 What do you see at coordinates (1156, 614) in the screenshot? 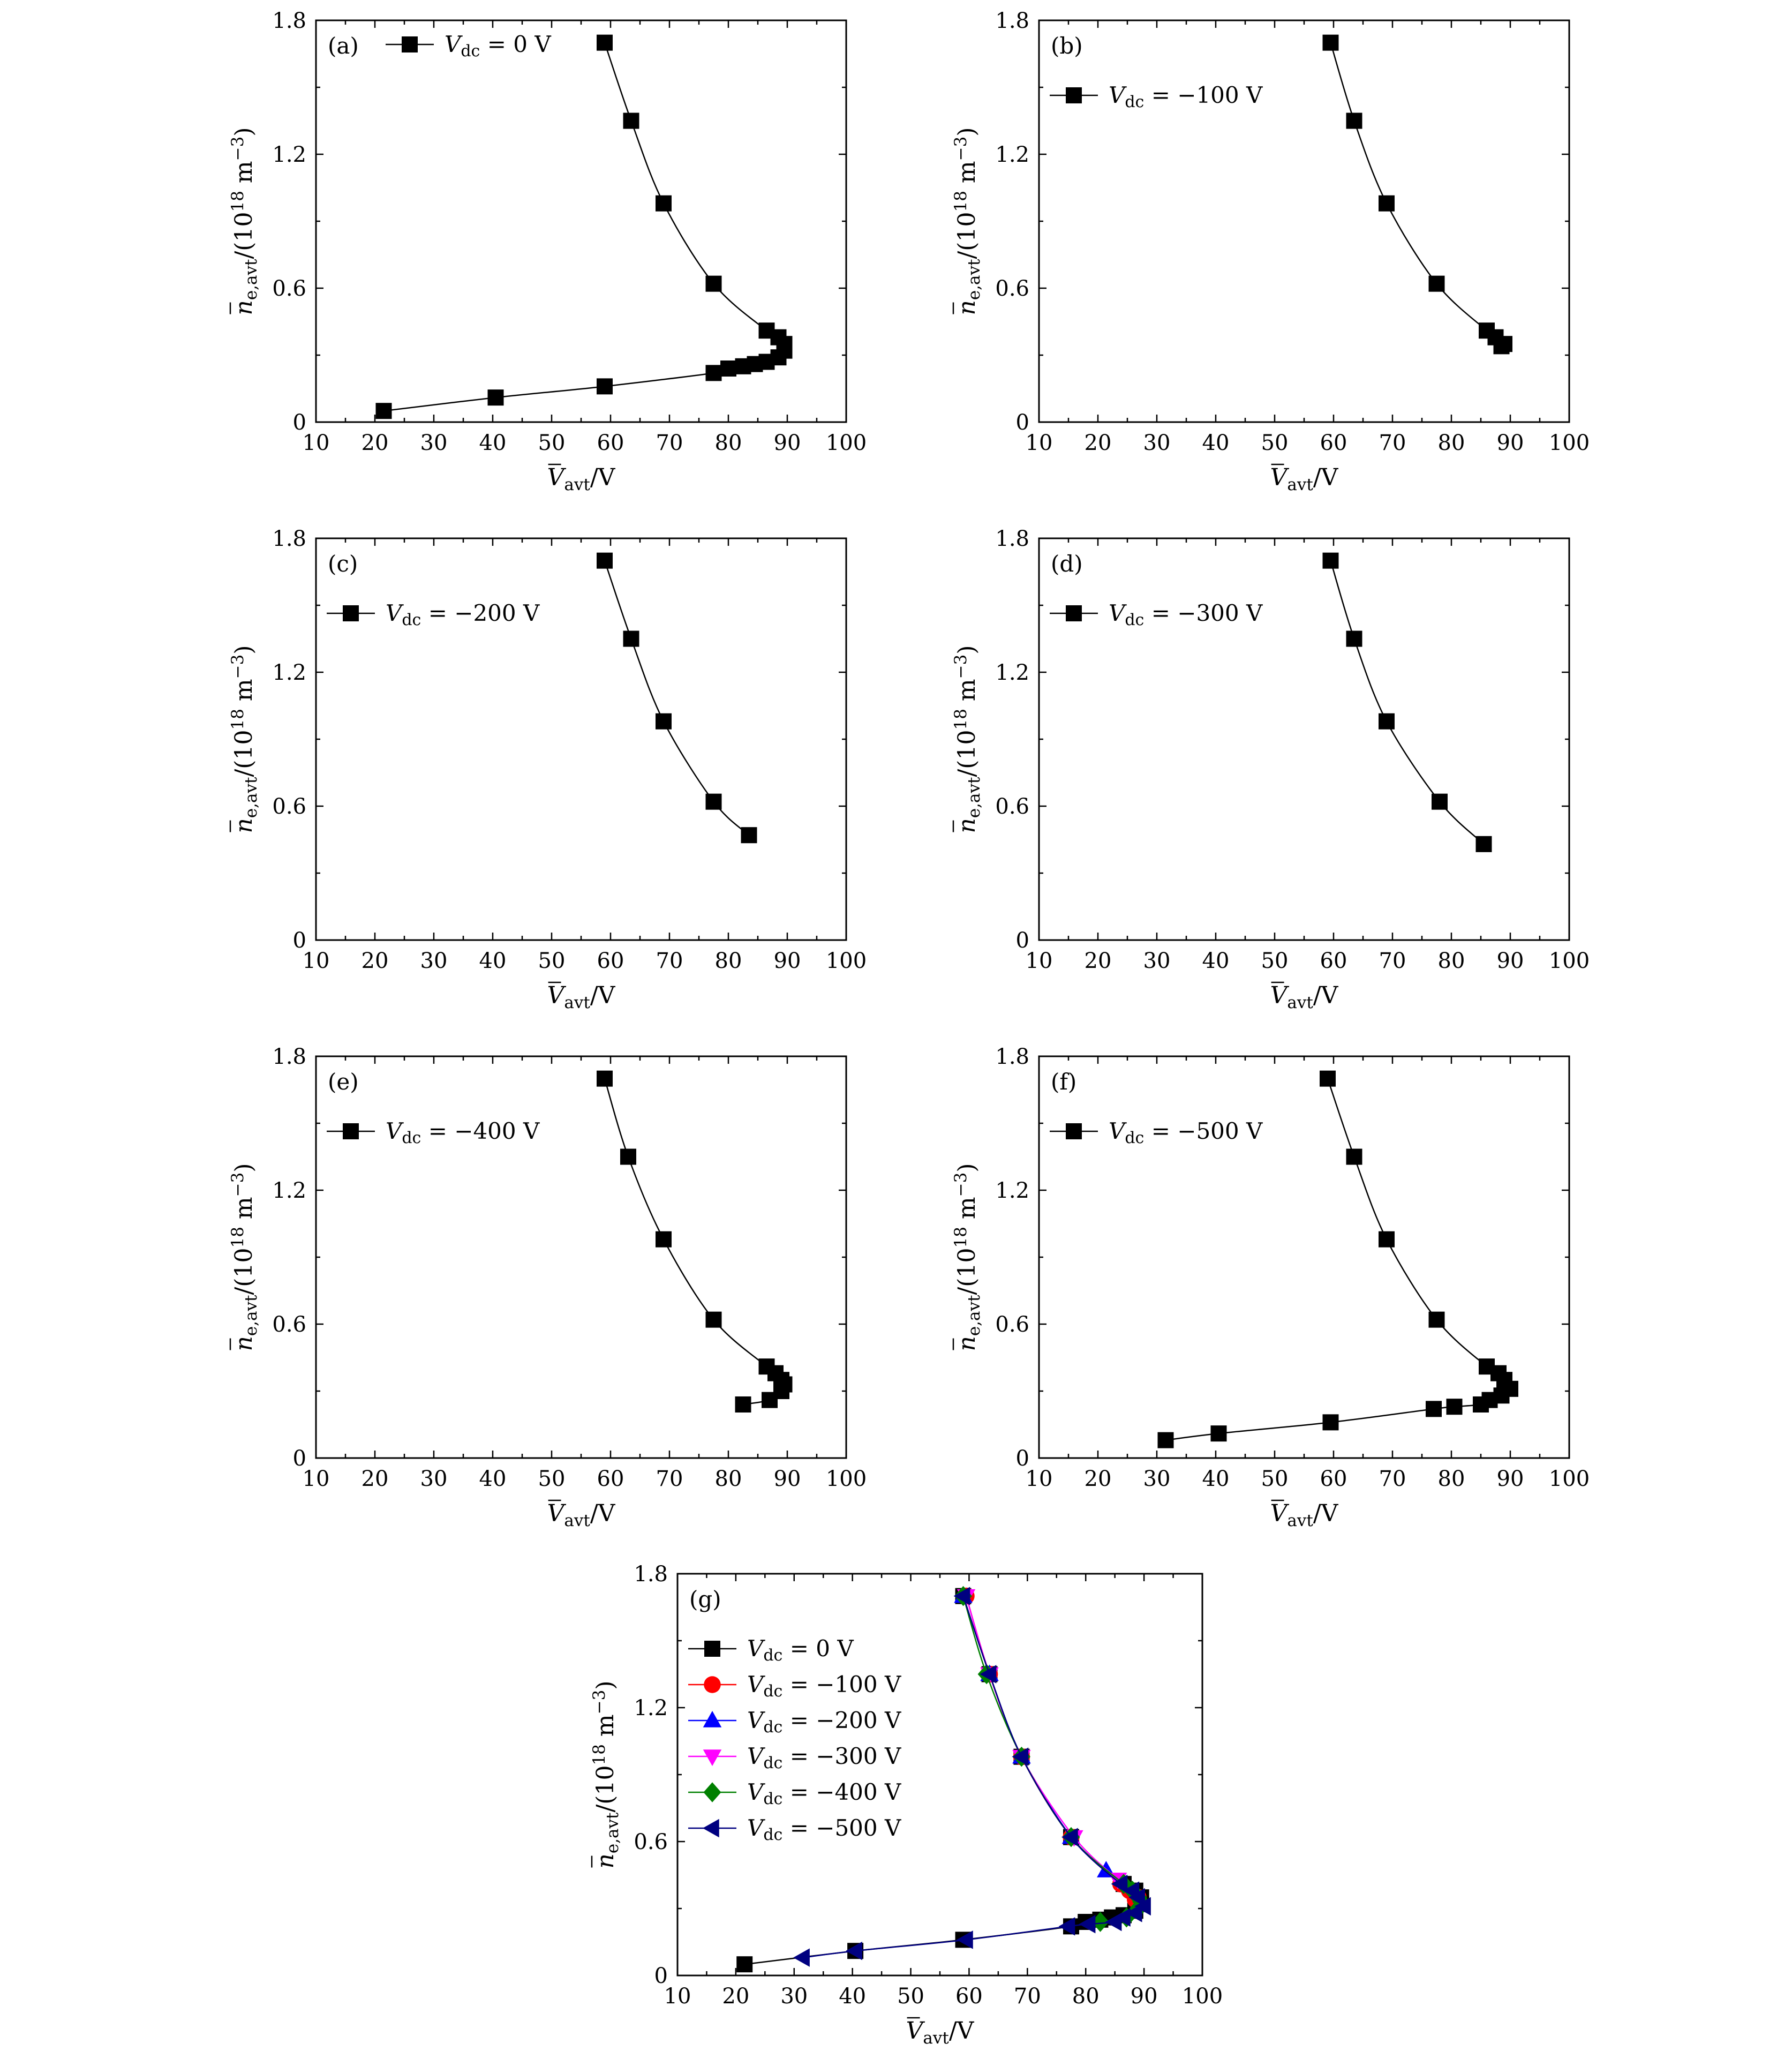
I see `legend: Vdc = −300 V` at bounding box center [1156, 614].